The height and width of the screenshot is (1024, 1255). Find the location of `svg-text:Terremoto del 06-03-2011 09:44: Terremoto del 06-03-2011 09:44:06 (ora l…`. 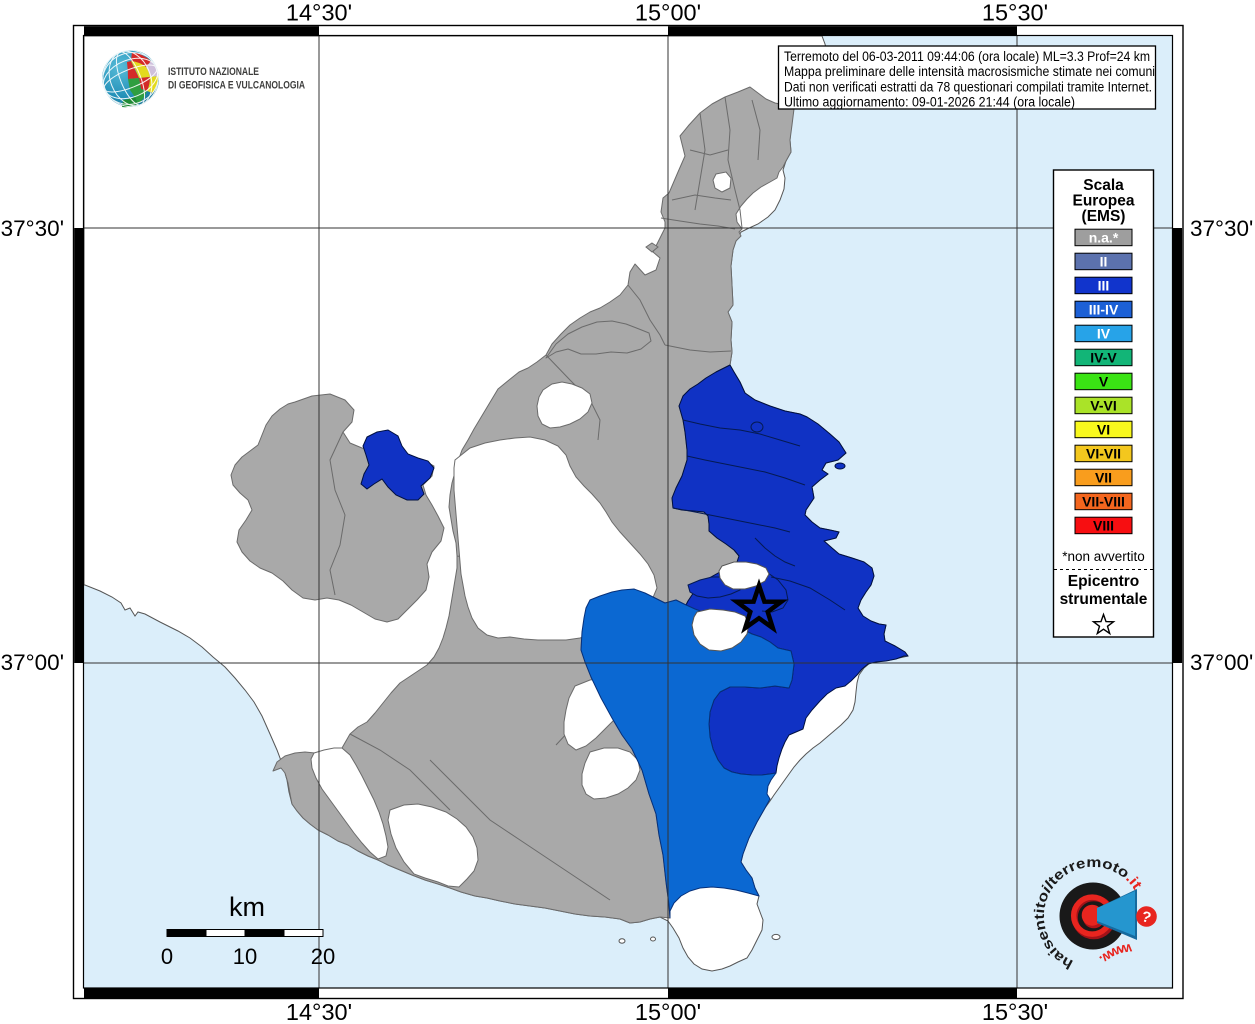

svg-text:Terremoto del 06-03-2011 09:44: Terremoto del 06-03-2011 09:44:06 (ora l… is located at coordinates (967, 56).